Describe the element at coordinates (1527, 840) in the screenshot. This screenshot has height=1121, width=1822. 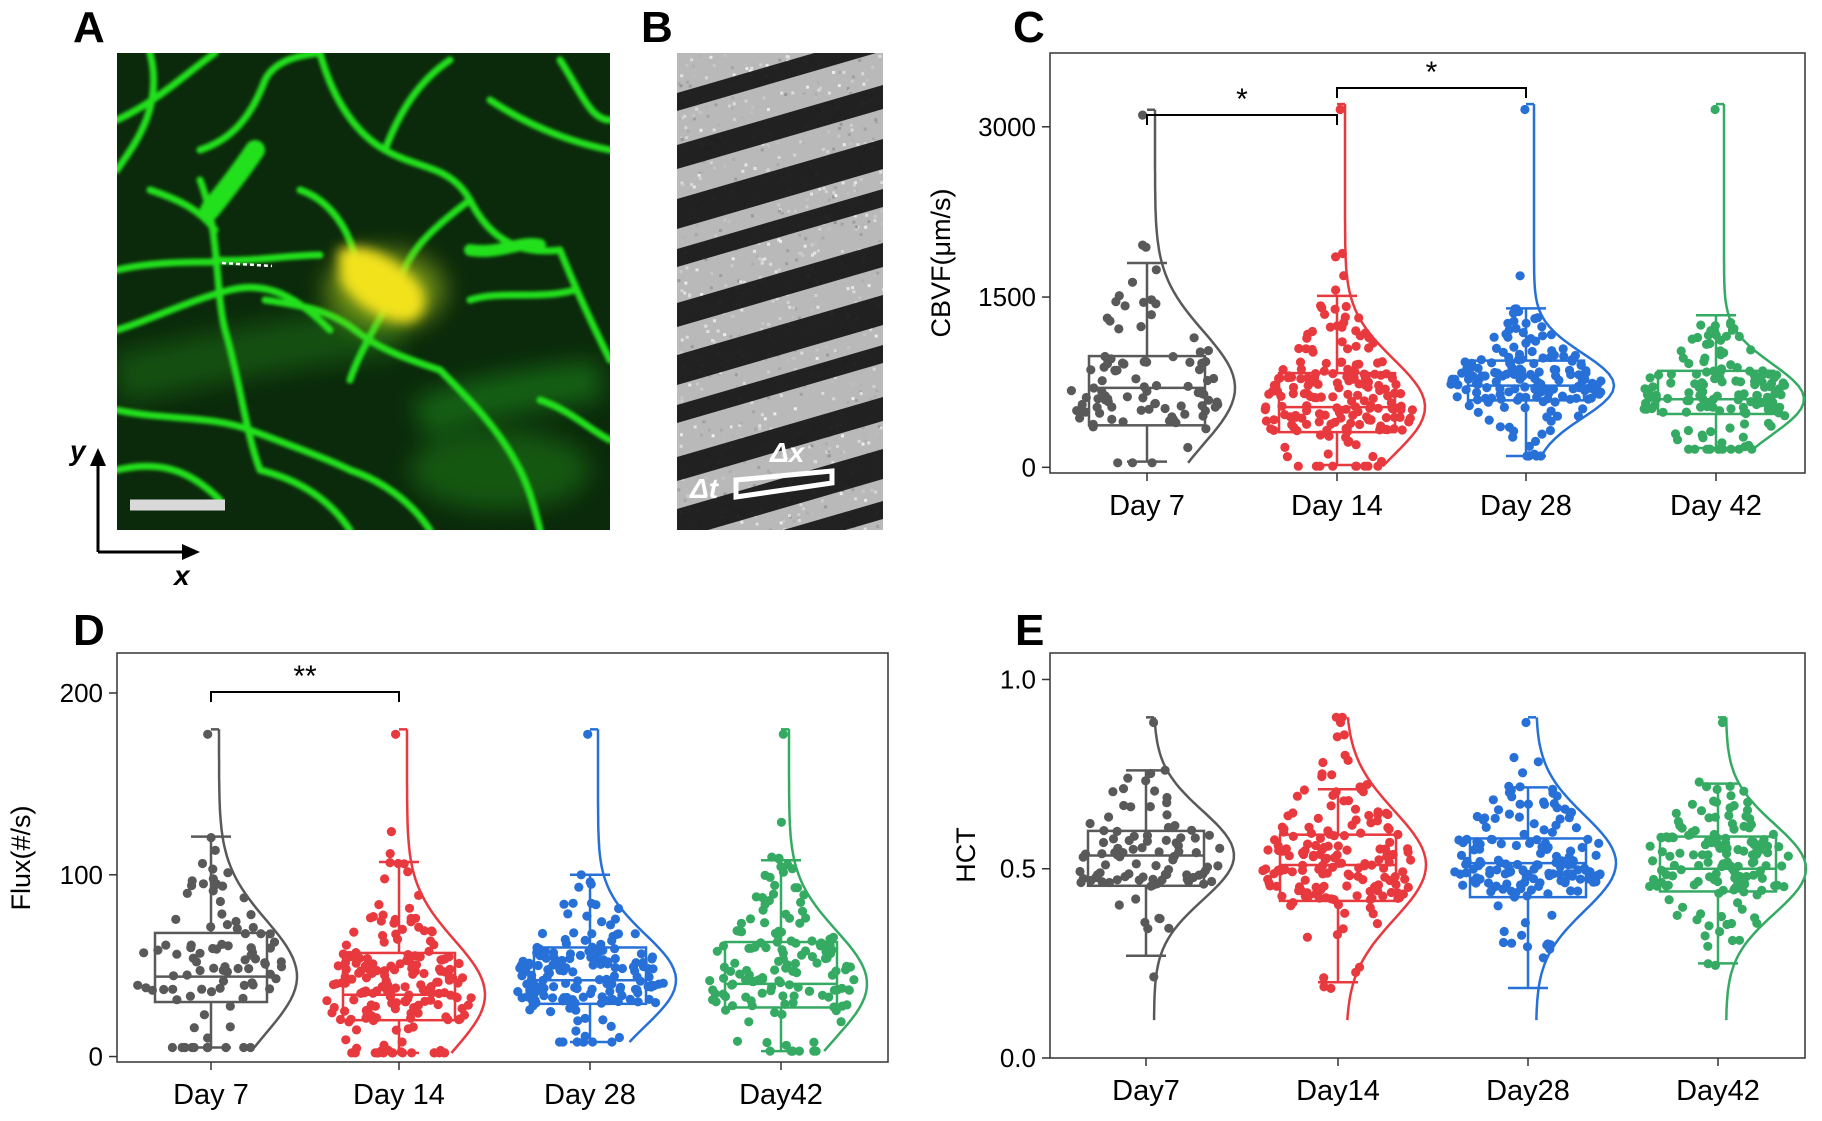
I see `data-points` at that location.